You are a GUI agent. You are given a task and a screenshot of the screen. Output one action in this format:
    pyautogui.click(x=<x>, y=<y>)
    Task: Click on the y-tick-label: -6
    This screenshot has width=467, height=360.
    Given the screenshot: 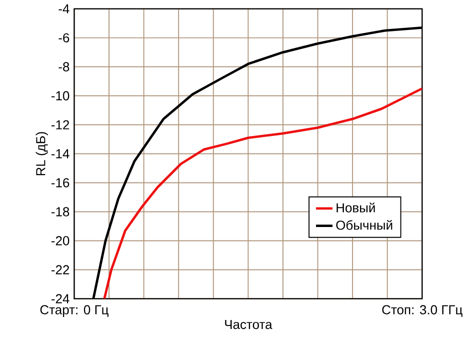 What is the action you would take?
    pyautogui.click(x=64, y=38)
    